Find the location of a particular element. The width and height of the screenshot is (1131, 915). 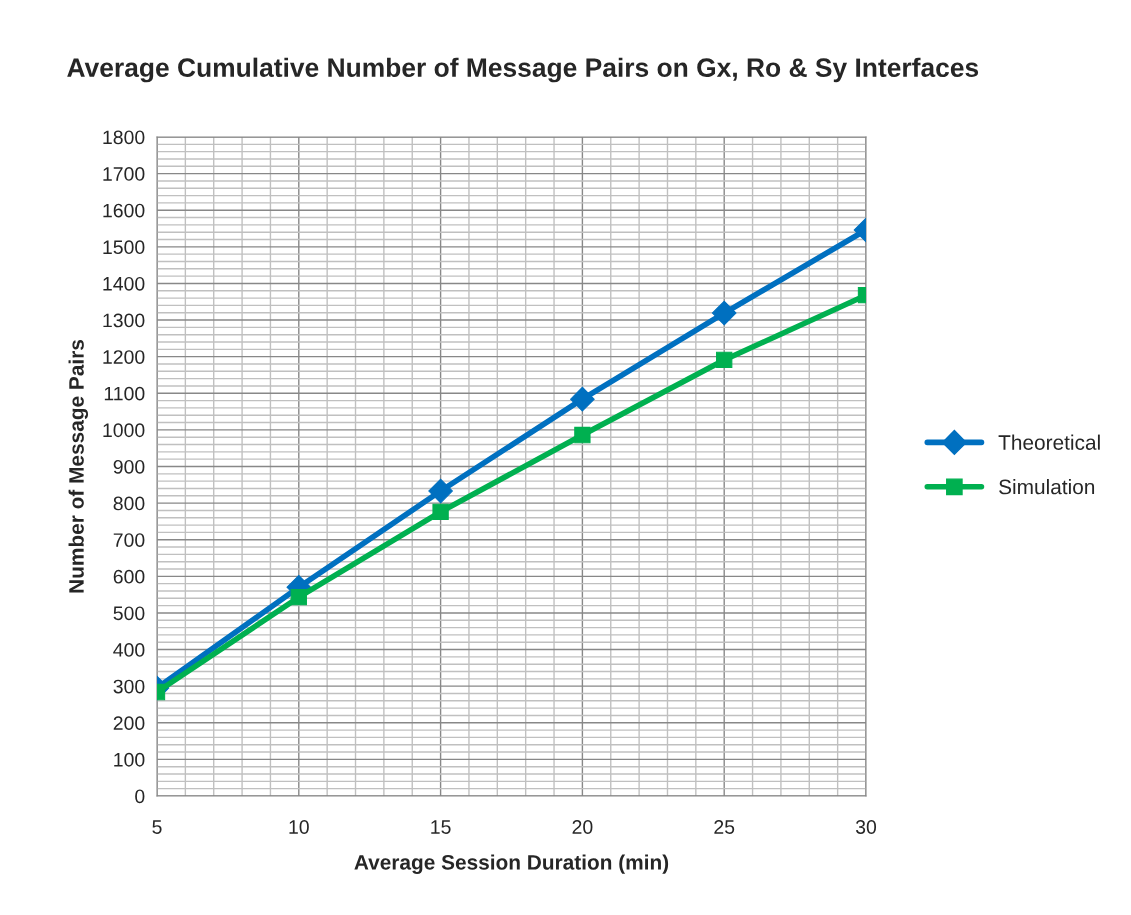

y-tick-label: 800 is located at coordinates (129, 503).